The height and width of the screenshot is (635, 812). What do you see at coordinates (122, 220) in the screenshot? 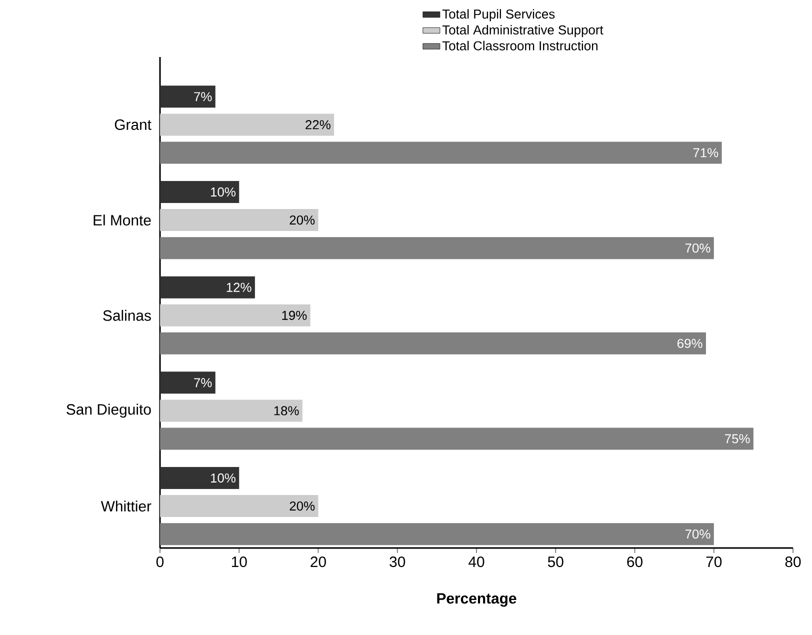
I see `y-tick-label: El Monte` at bounding box center [122, 220].